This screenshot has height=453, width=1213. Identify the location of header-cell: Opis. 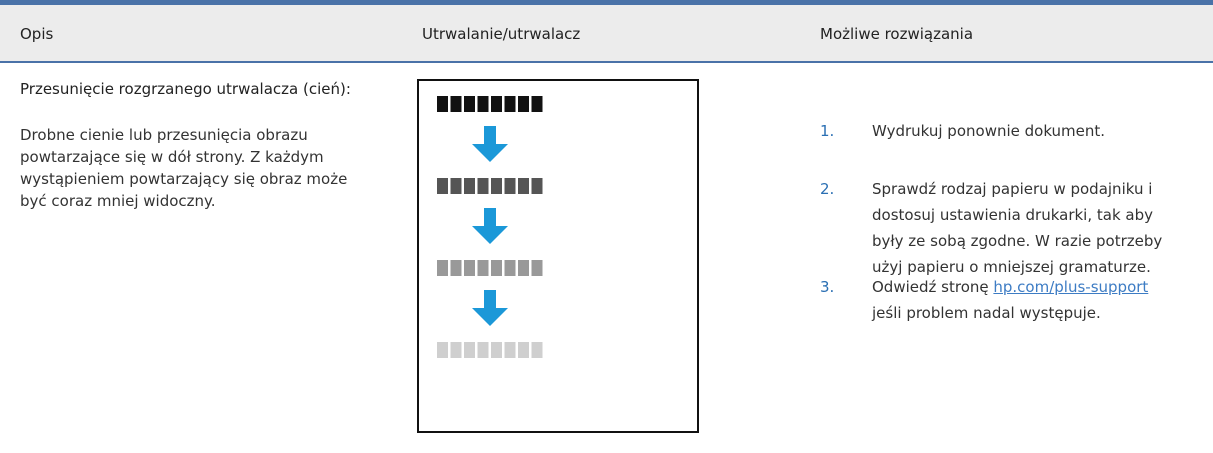
(37, 34).